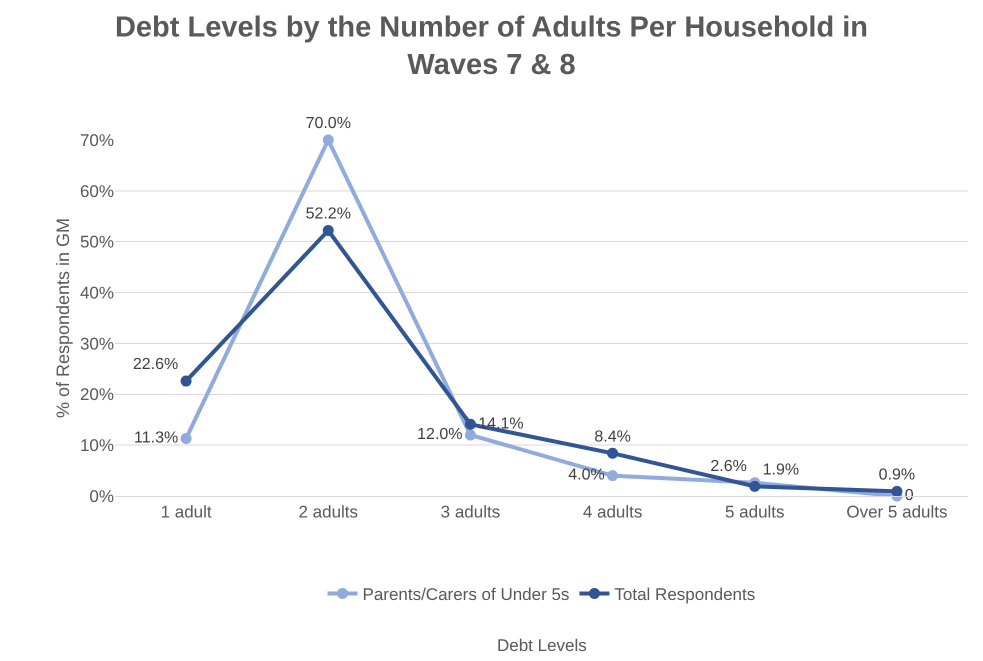  I want to click on y-tick-label: 30%, so click(97, 344).